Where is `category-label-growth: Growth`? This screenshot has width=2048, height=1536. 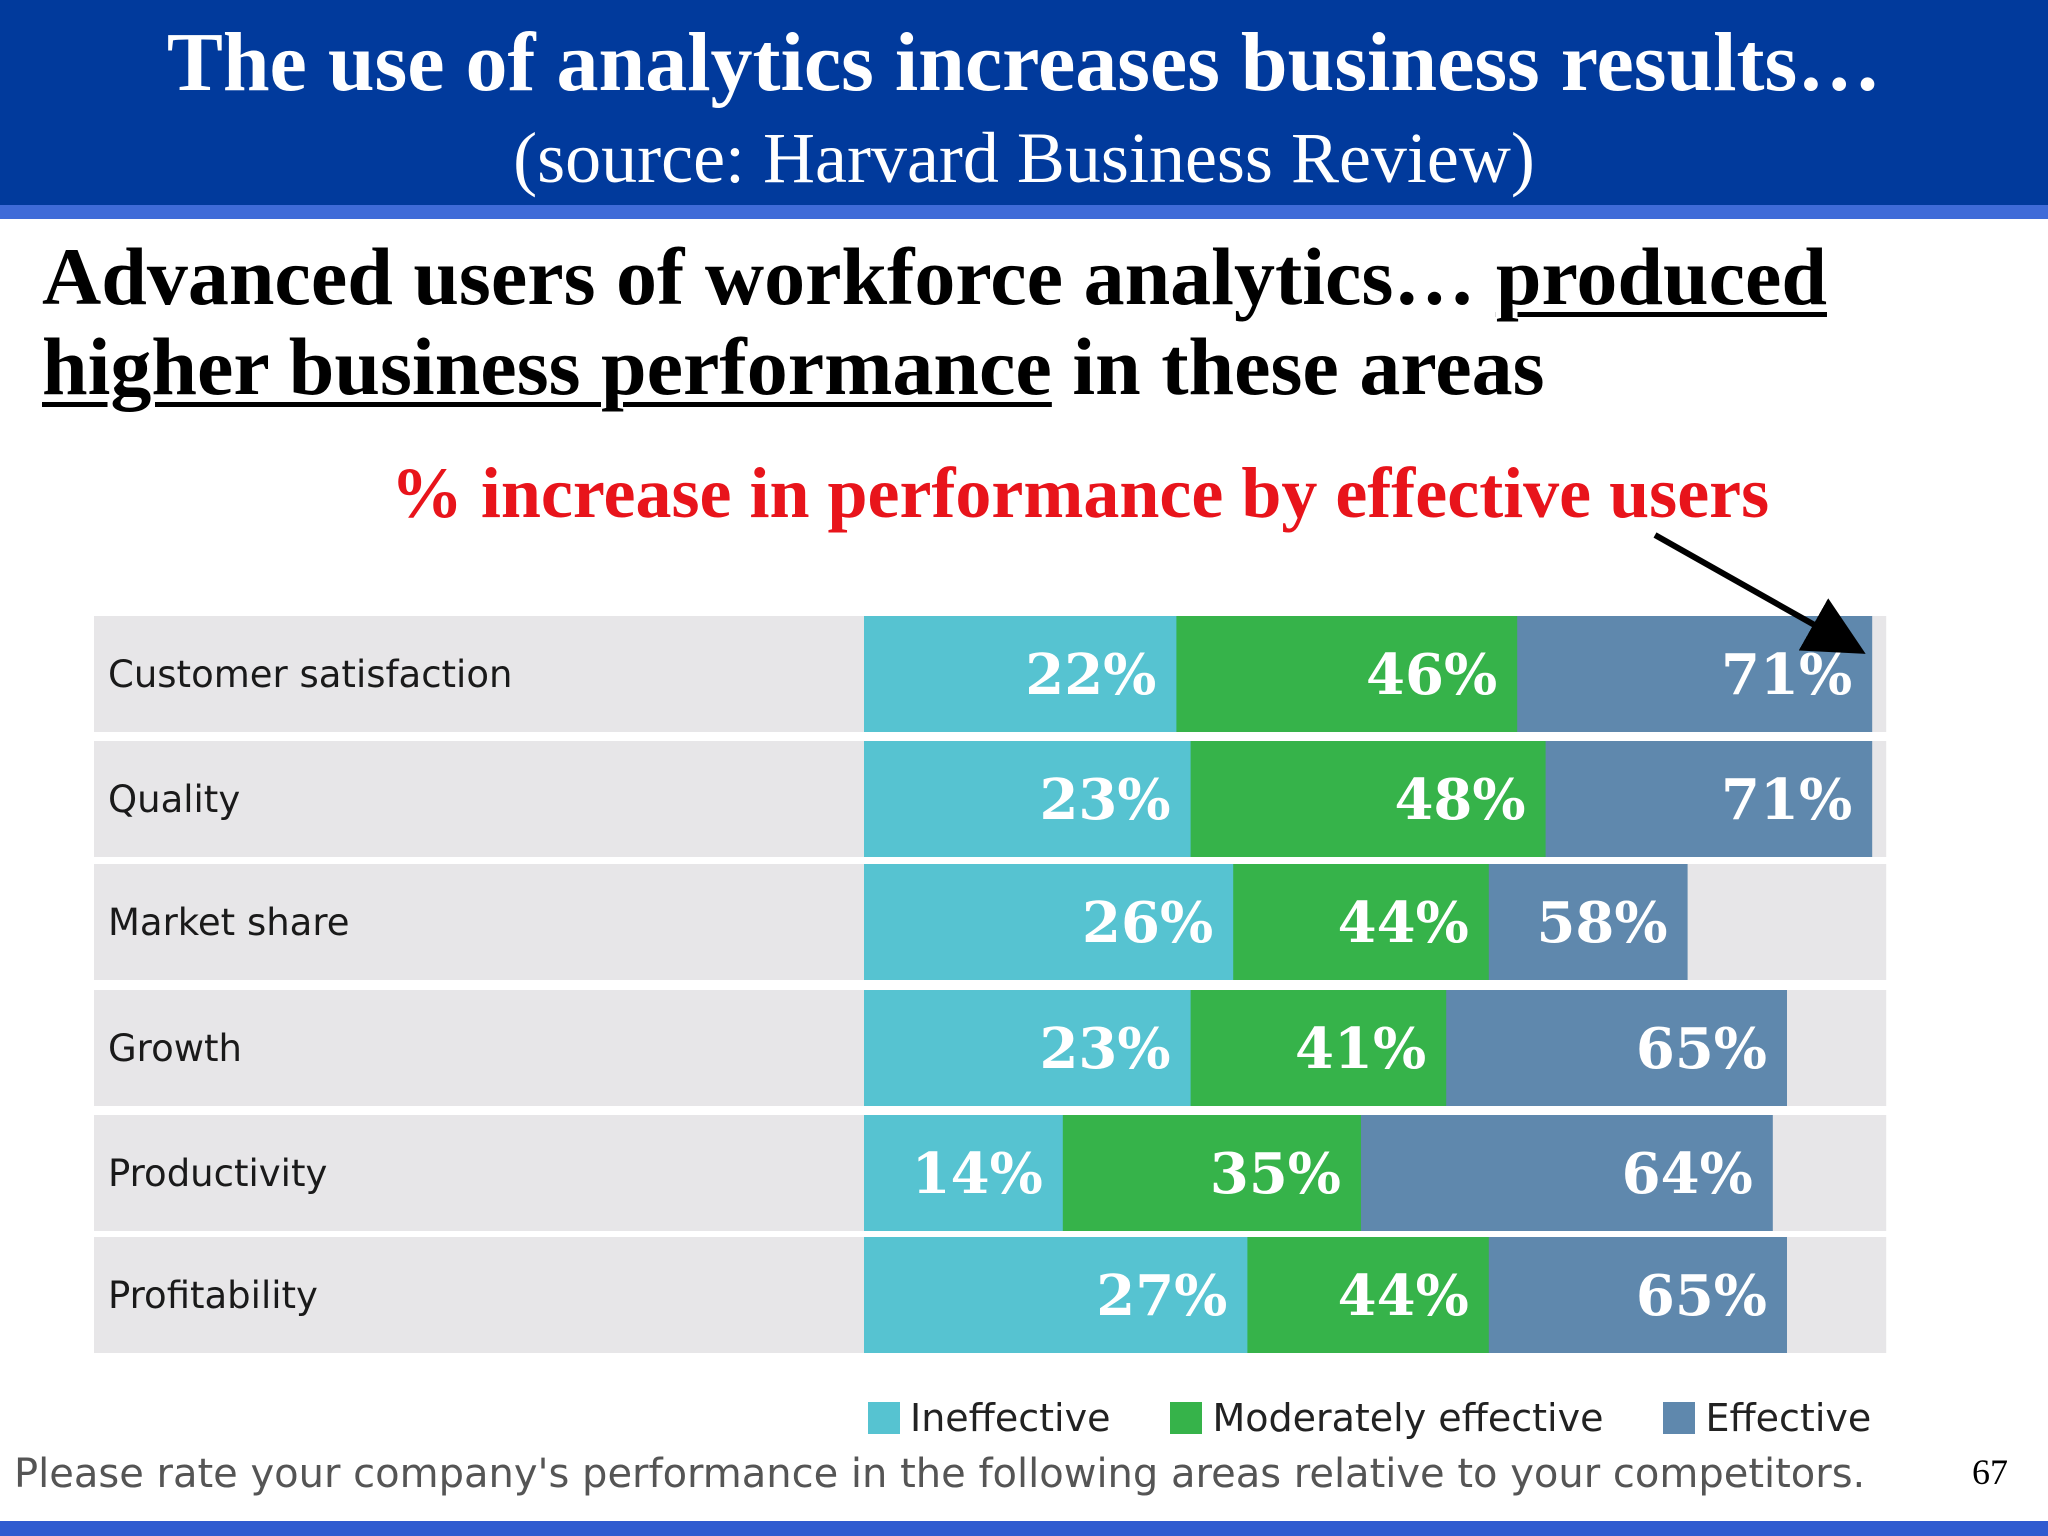
category-label-growth: Growth is located at coordinates (175, 1048).